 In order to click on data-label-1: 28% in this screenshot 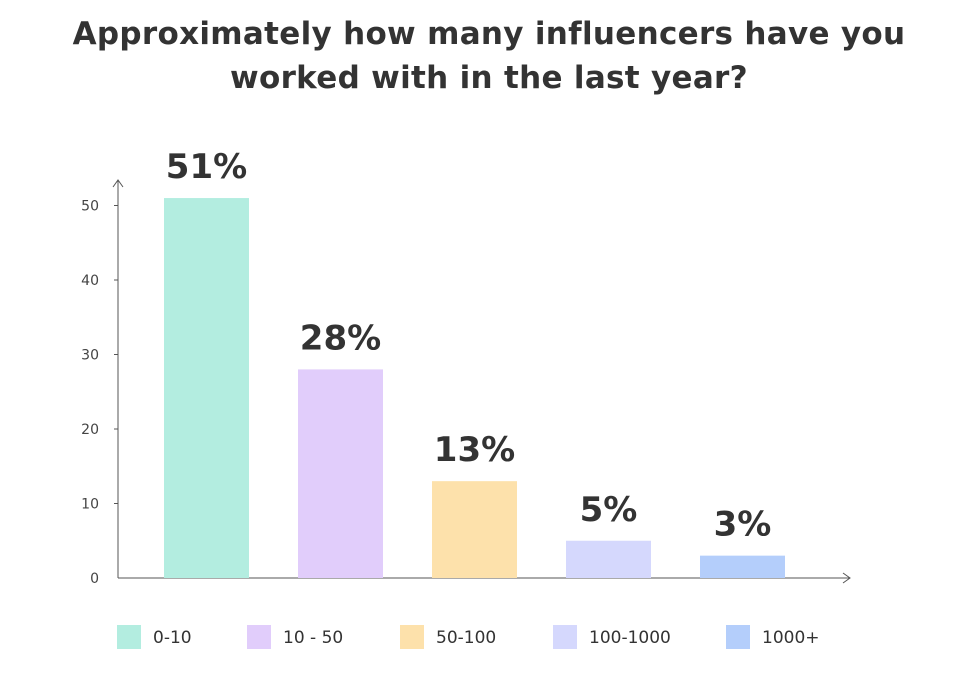, I will do `click(340, 338)`.